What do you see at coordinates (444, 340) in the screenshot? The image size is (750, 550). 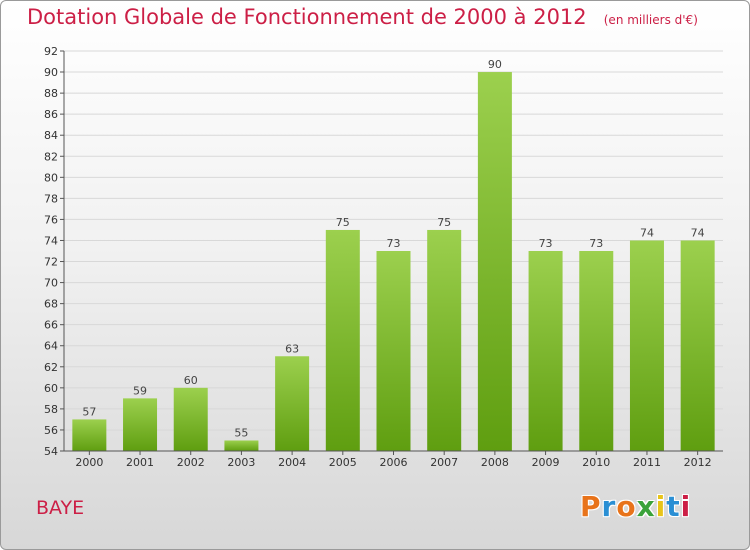 I see `bar-2007` at bounding box center [444, 340].